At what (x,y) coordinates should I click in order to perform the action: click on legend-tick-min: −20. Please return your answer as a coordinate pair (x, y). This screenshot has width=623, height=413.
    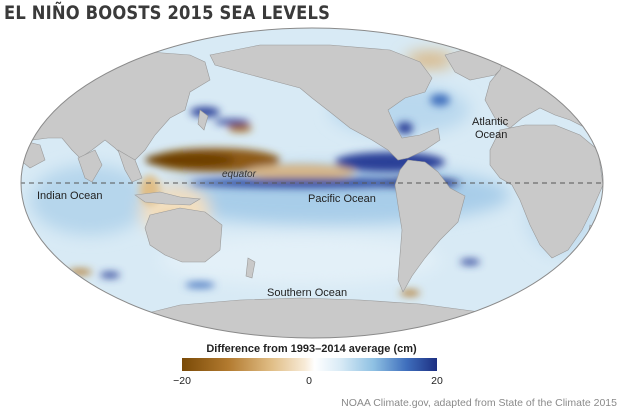
    Looking at the image, I should click on (182, 381).